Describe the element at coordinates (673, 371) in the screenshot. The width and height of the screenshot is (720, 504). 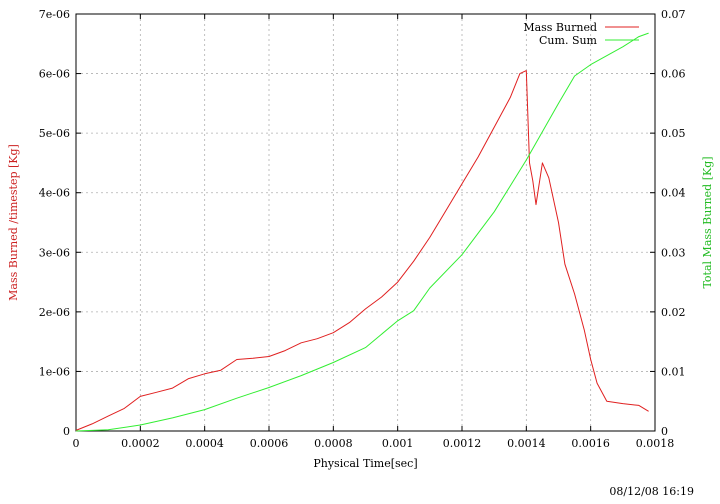
I see `y2-tick-label: 0.01` at that location.